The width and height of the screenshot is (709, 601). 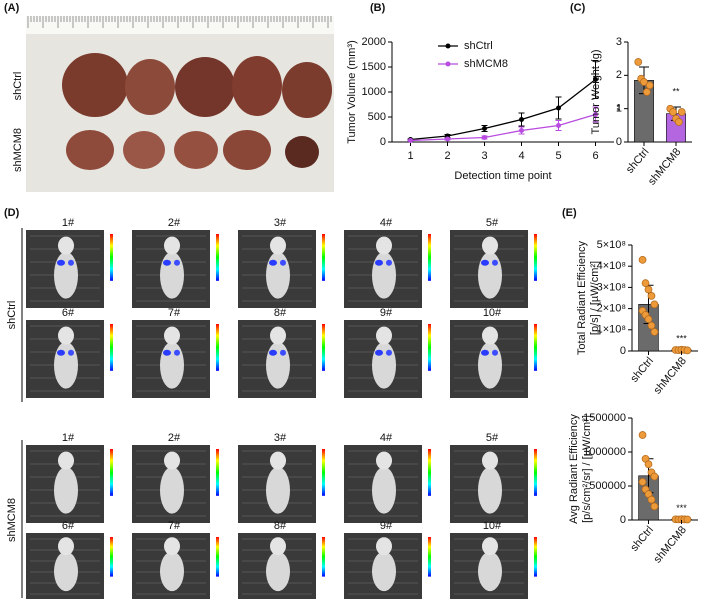 I want to click on x-axis-label: Detection time point, so click(x=502, y=176).